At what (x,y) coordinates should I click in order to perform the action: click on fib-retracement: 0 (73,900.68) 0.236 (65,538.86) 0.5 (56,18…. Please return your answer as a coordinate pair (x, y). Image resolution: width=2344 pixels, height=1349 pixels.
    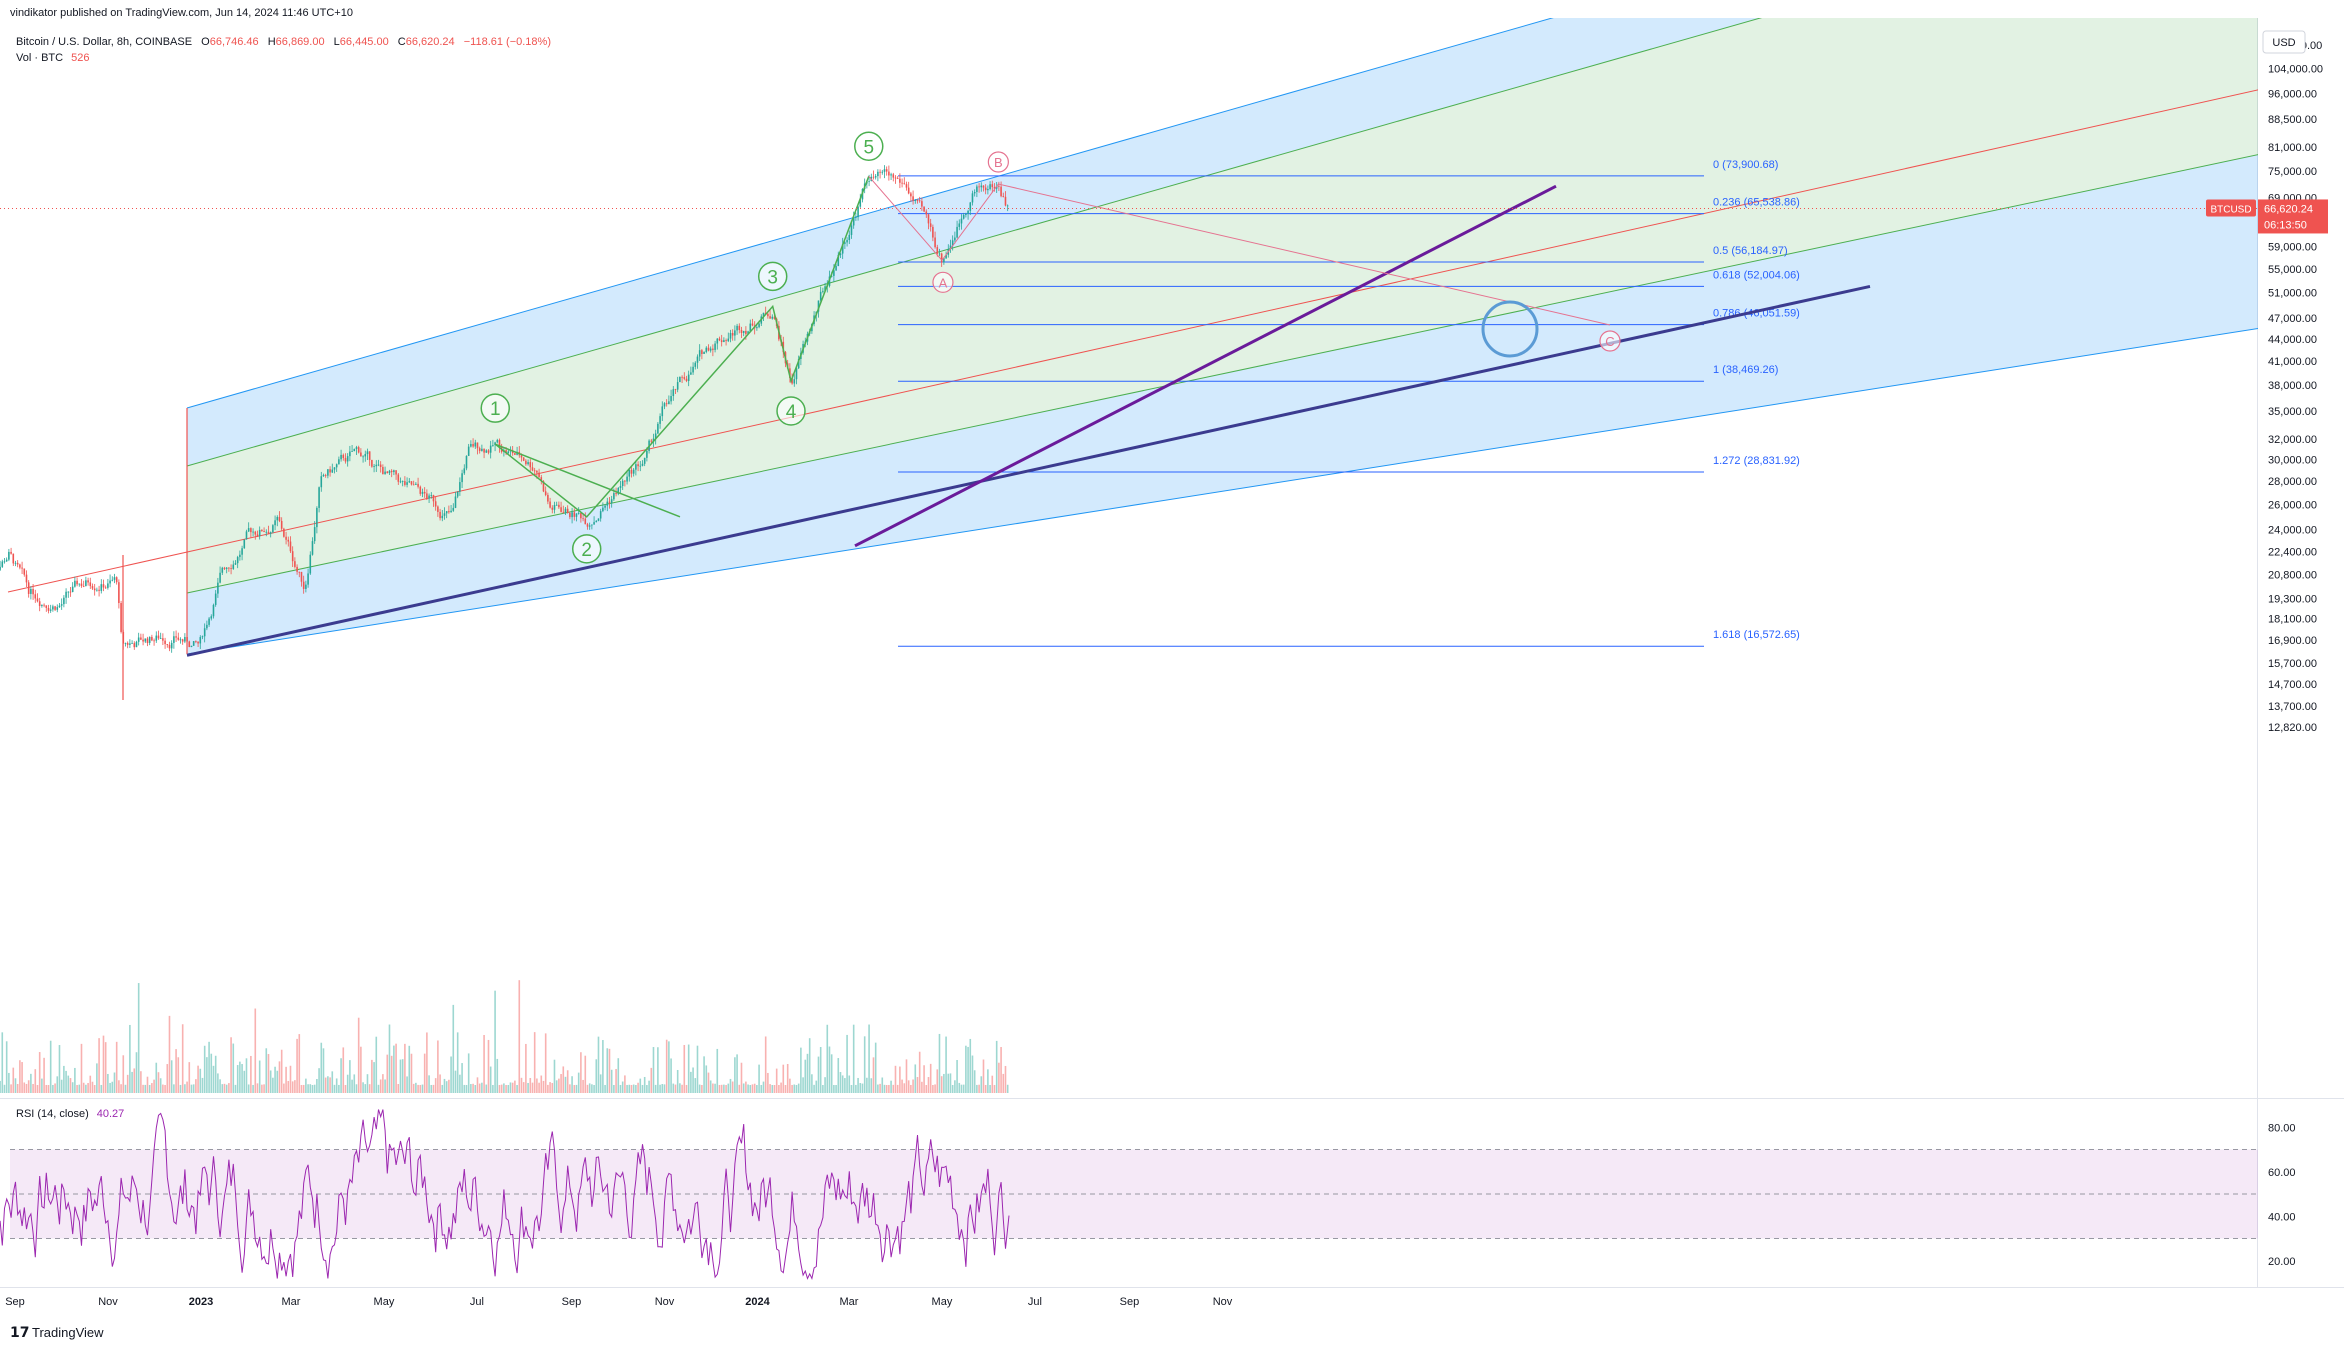
    Looking at the image, I should click on (1349, 403).